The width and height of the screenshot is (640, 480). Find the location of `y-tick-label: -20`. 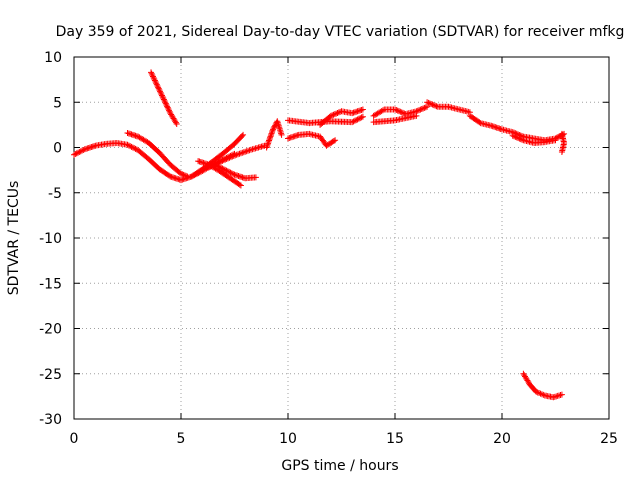

y-tick-label: -20 is located at coordinates (50, 330).